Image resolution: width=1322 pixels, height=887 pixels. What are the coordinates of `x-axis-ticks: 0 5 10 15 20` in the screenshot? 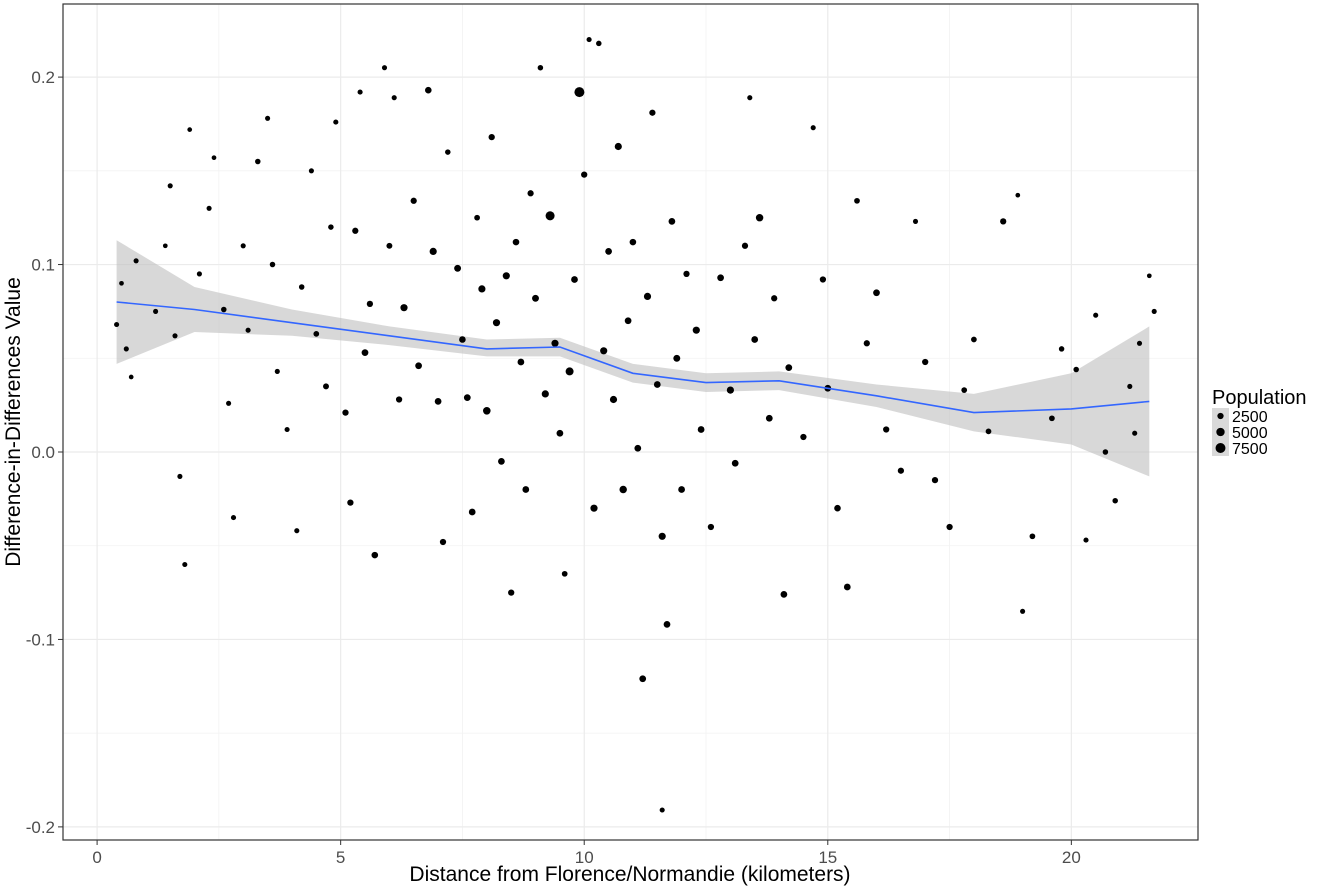 It's located at (586, 853).